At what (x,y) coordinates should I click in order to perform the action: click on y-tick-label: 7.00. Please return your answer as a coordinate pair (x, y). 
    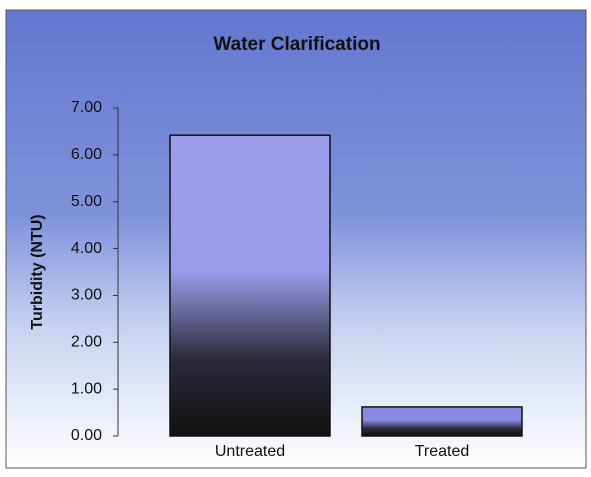
    Looking at the image, I should click on (86, 107).